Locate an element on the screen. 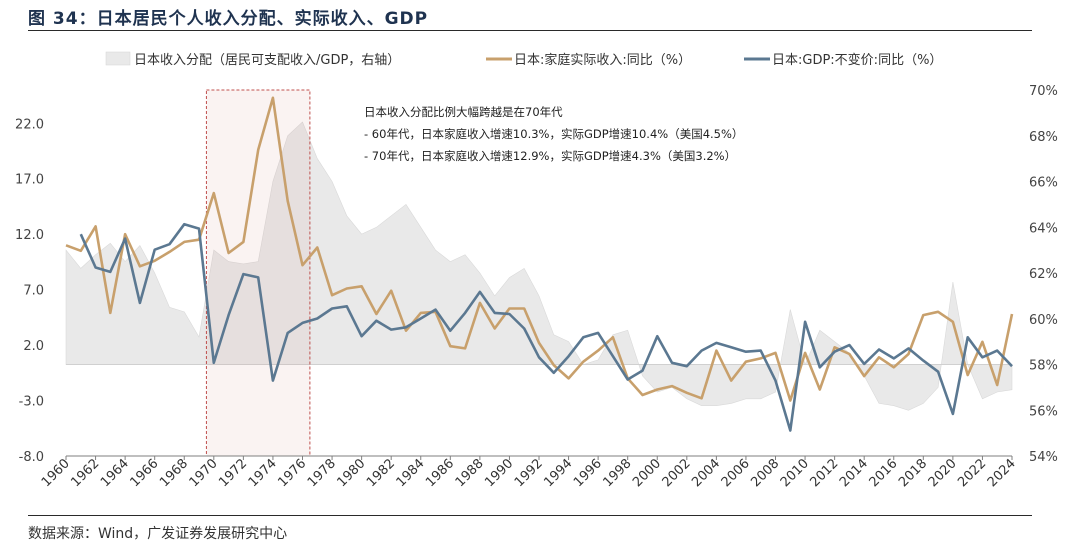  x-tick-label: 2006 is located at coordinates (736, 473).